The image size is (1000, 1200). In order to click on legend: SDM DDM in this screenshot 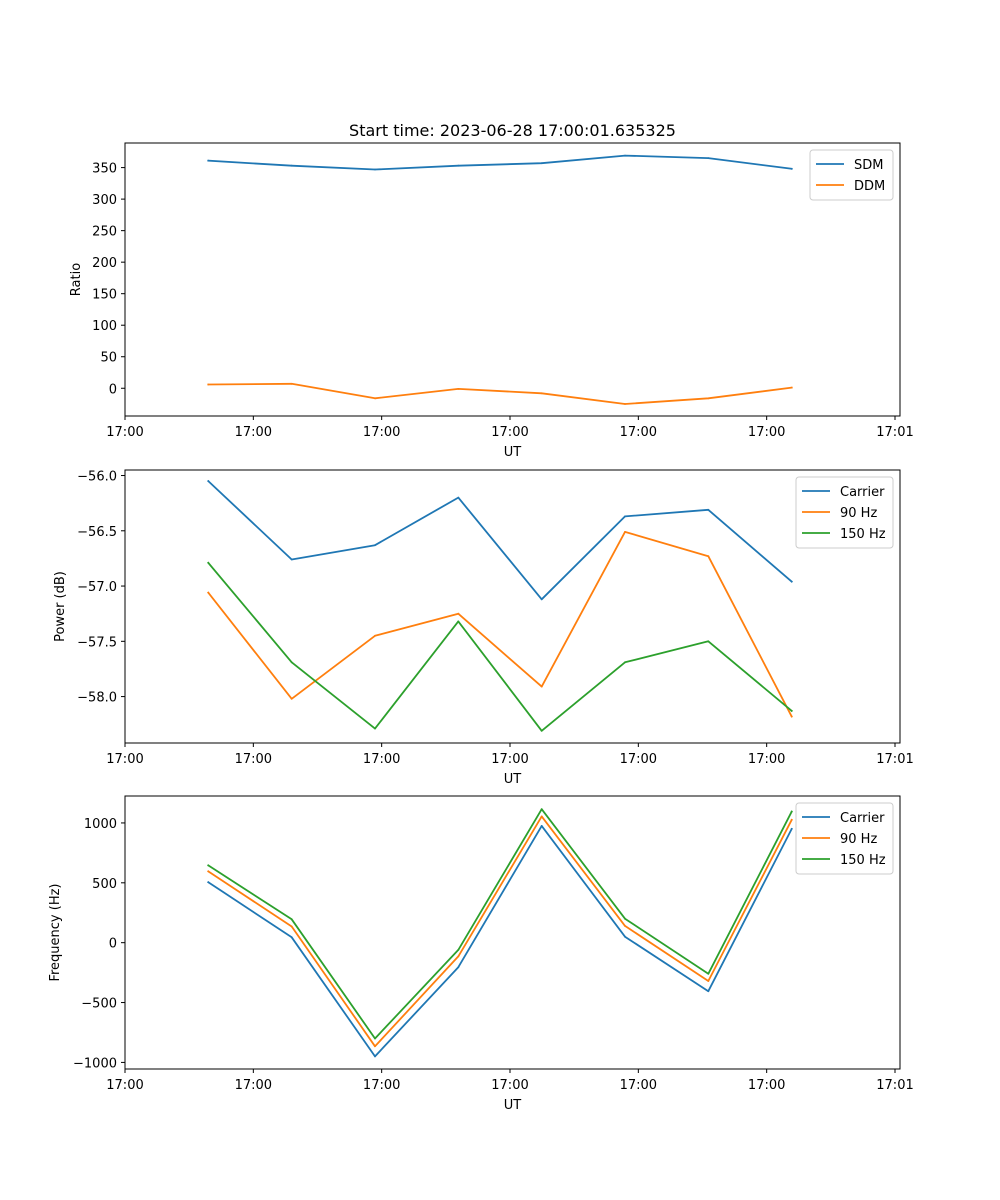, I will do `click(851, 175)`.